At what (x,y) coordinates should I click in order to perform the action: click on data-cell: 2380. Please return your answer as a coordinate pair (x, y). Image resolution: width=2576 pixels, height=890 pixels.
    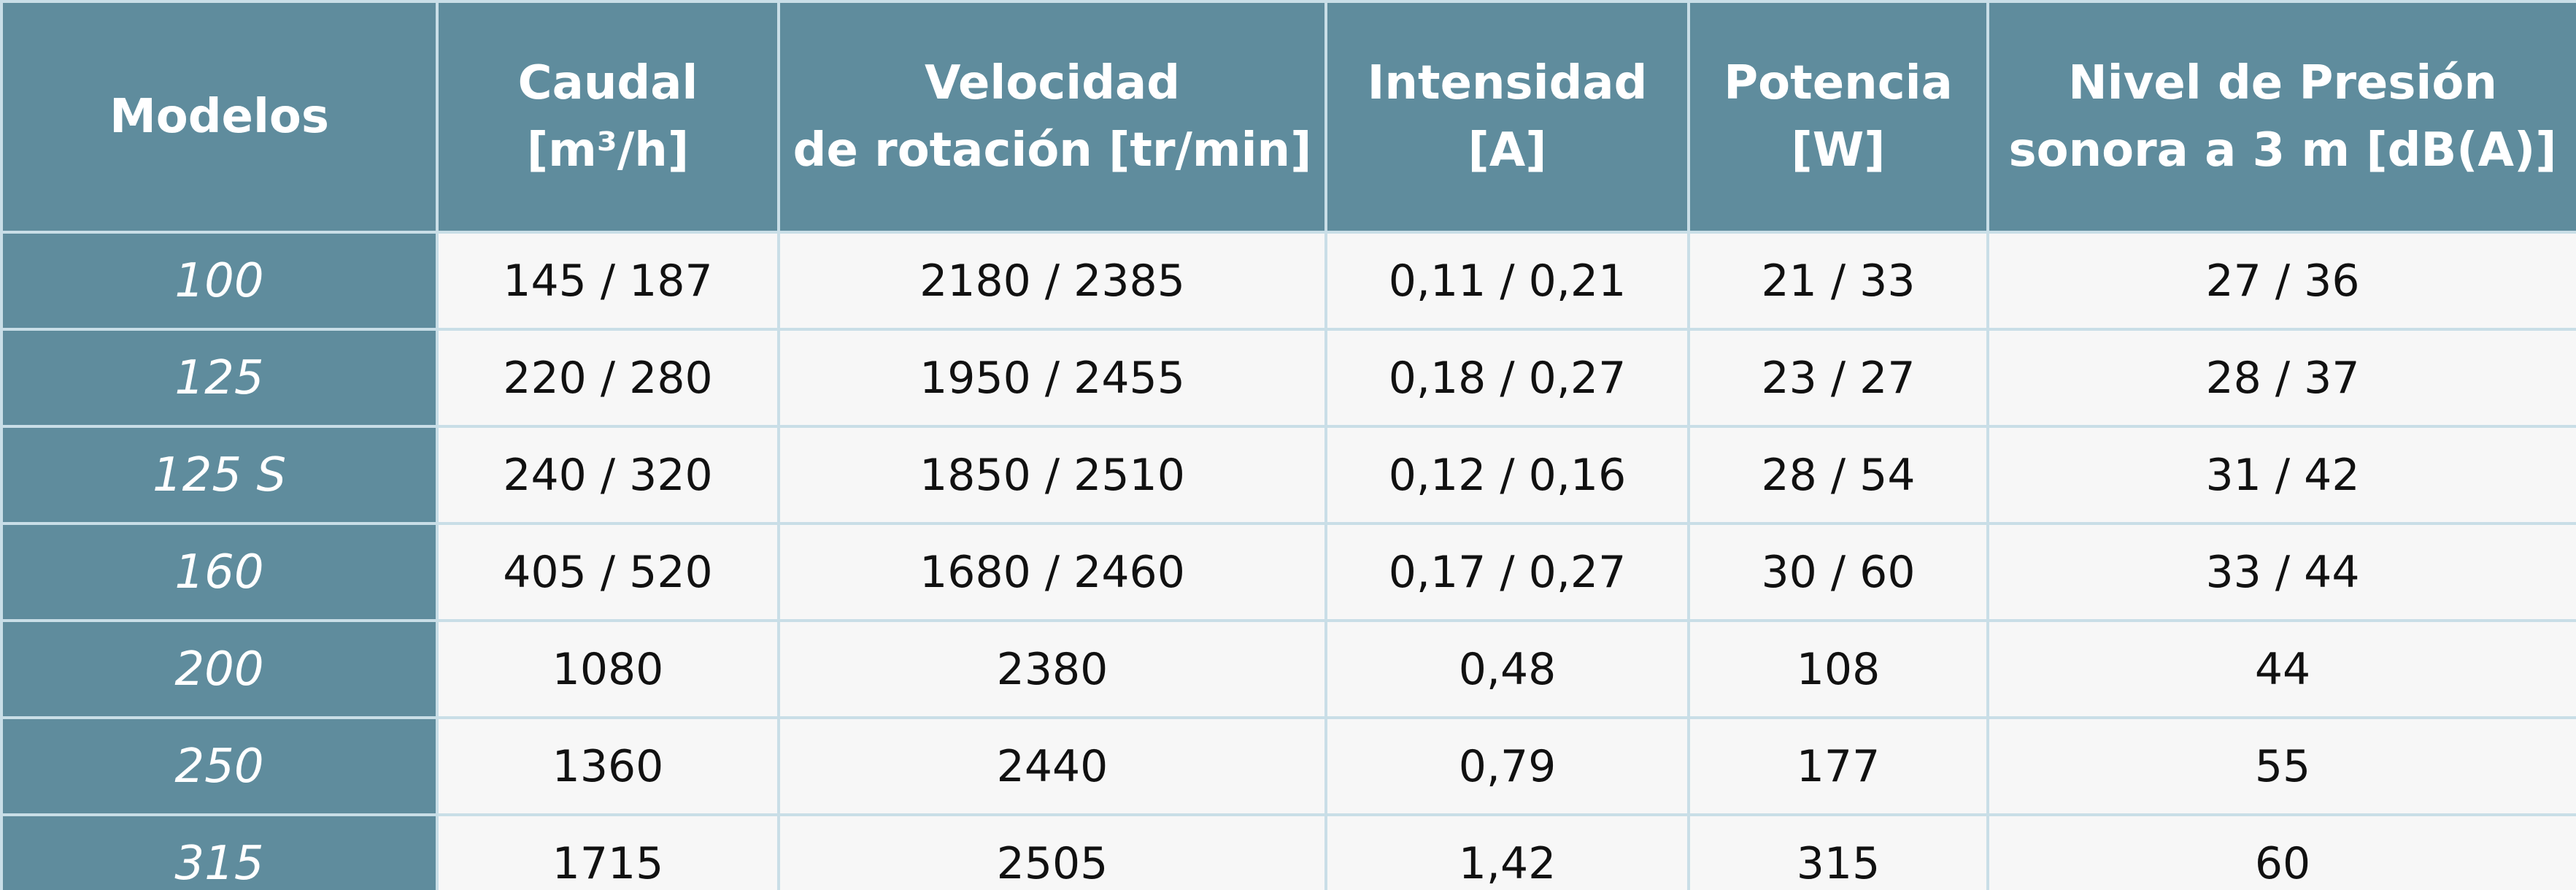
    Looking at the image, I should click on (1052, 669).